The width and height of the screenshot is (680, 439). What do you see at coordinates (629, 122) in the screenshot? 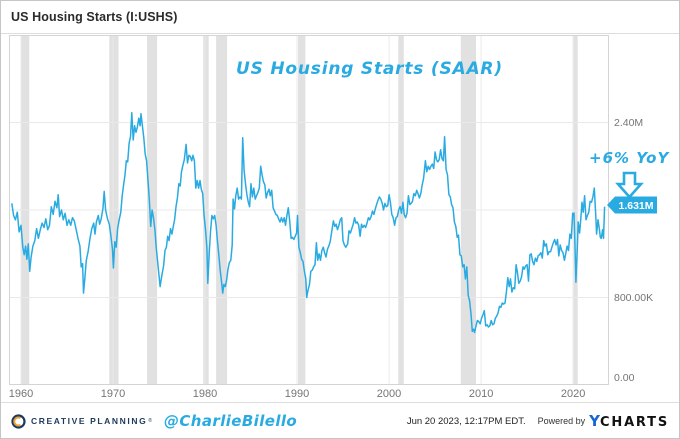
I see `y-tick-label: 2.40M` at bounding box center [629, 122].